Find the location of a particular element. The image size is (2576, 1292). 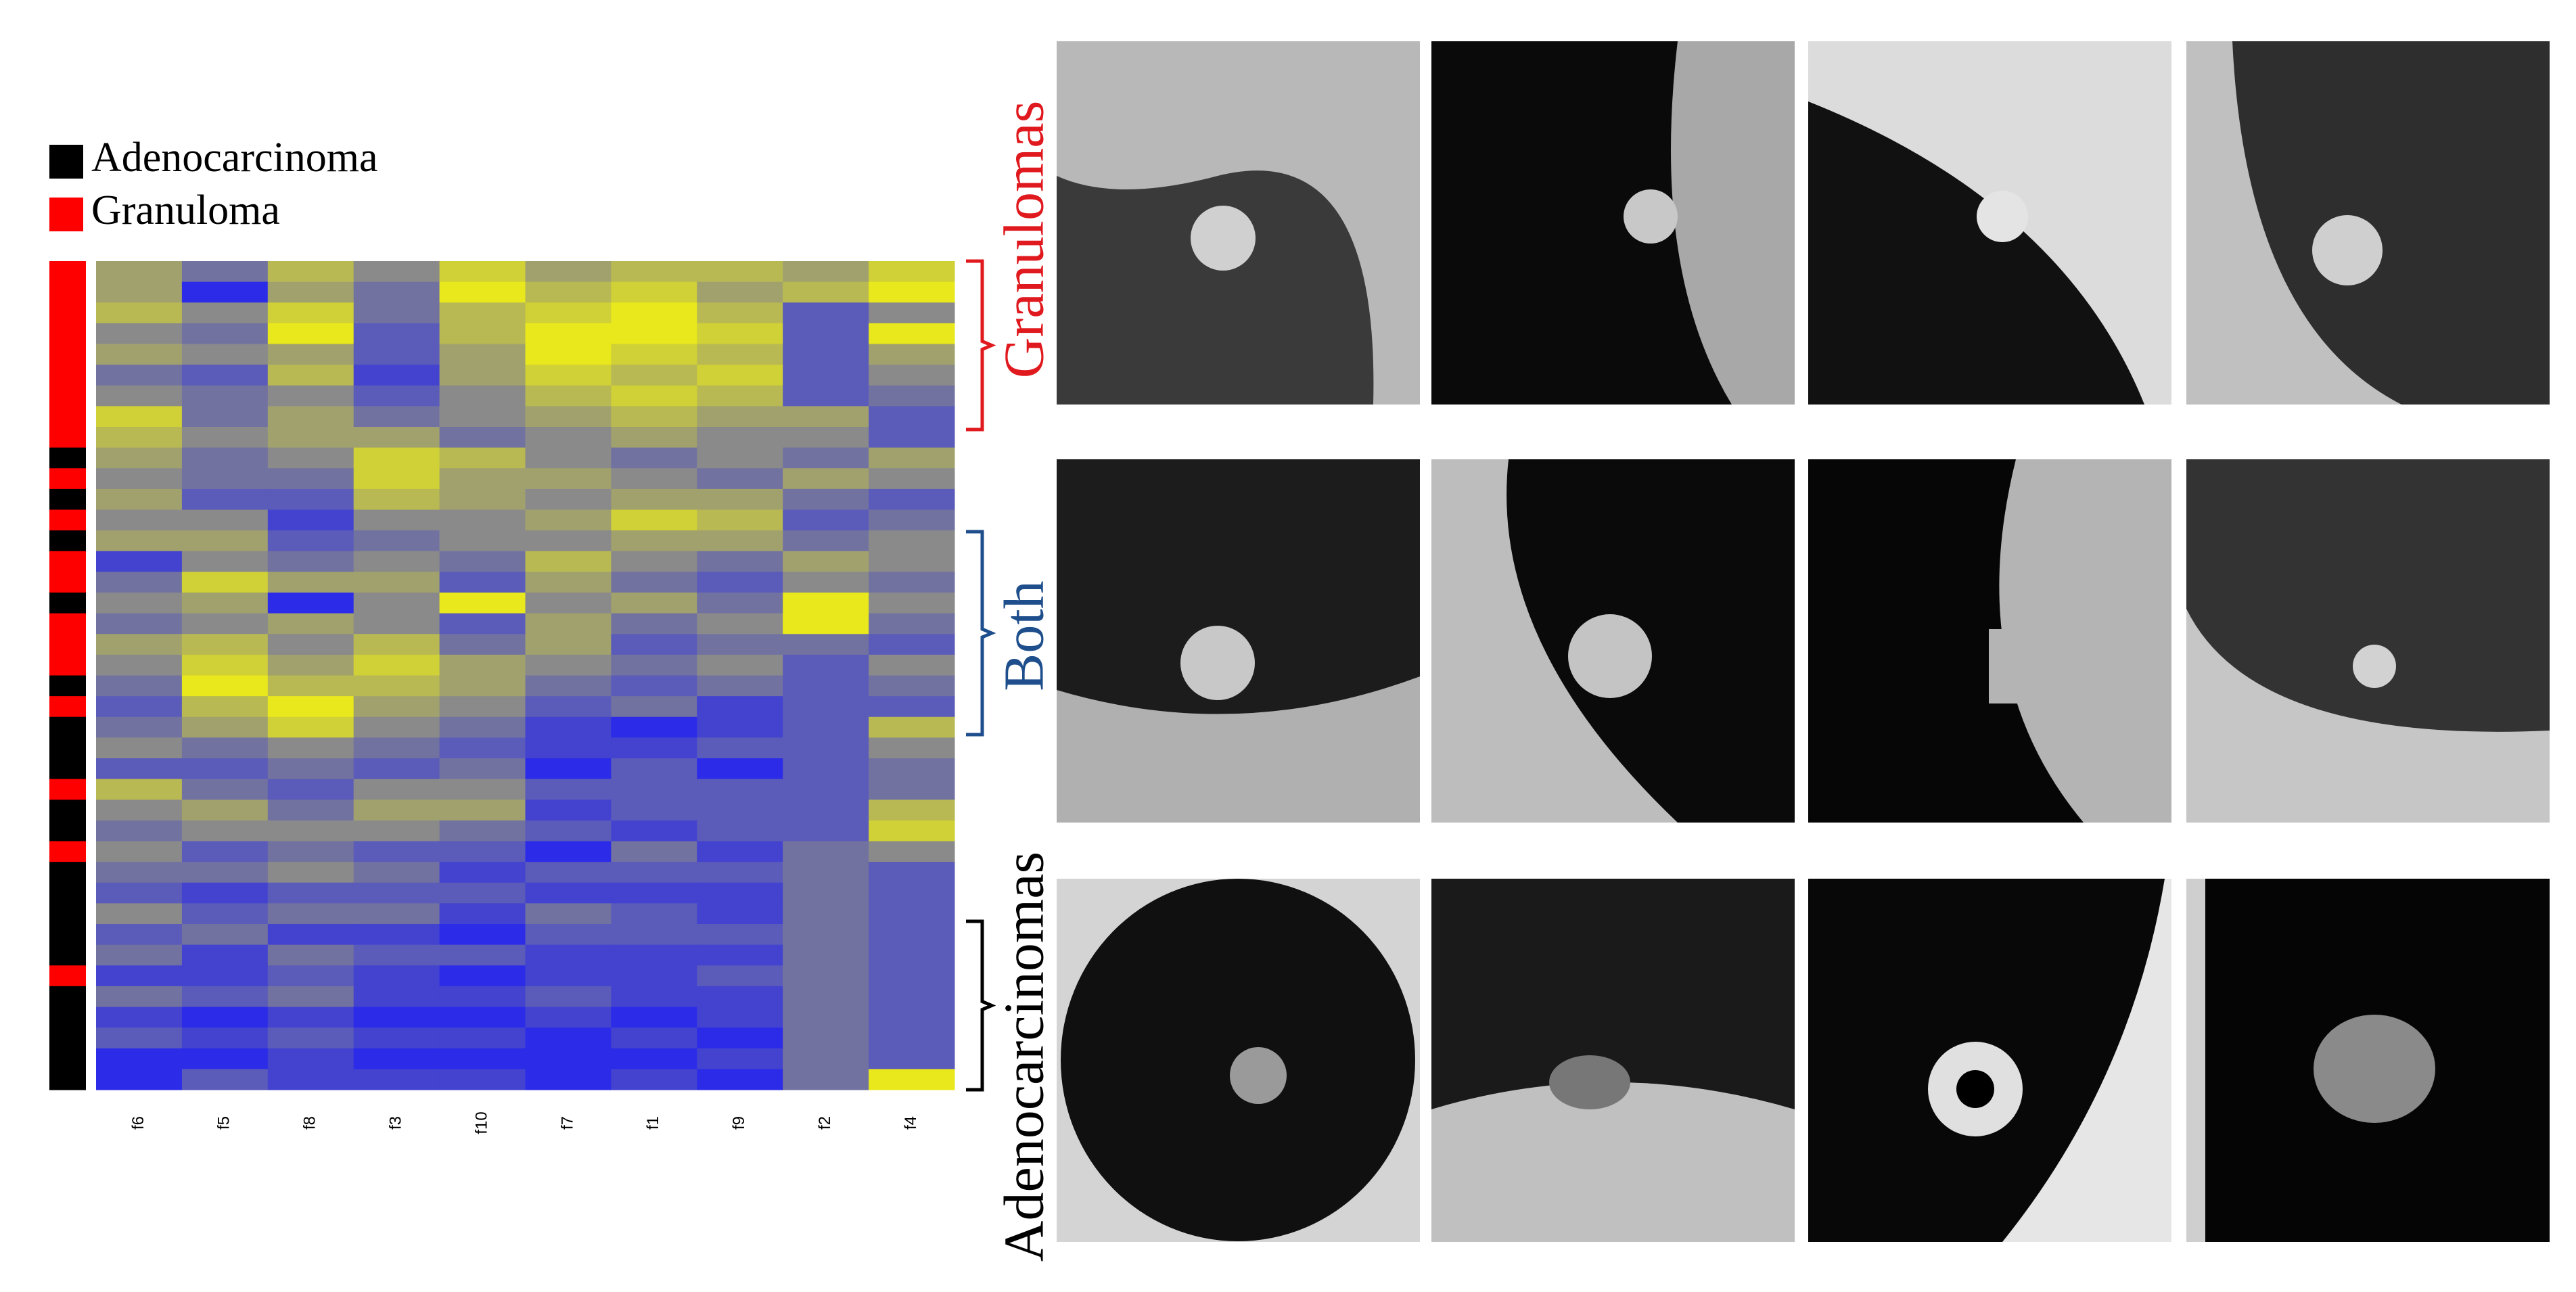

group-label: Both is located at coordinates (1024, 635).